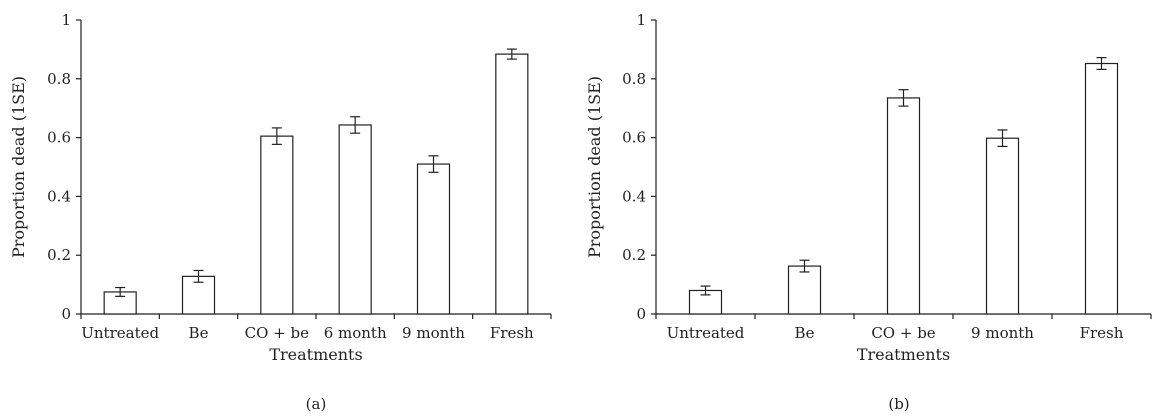  What do you see at coordinates (316, 404) in the screenshot?
I see `panel-label: (a)` at bounding box center [316, 404].